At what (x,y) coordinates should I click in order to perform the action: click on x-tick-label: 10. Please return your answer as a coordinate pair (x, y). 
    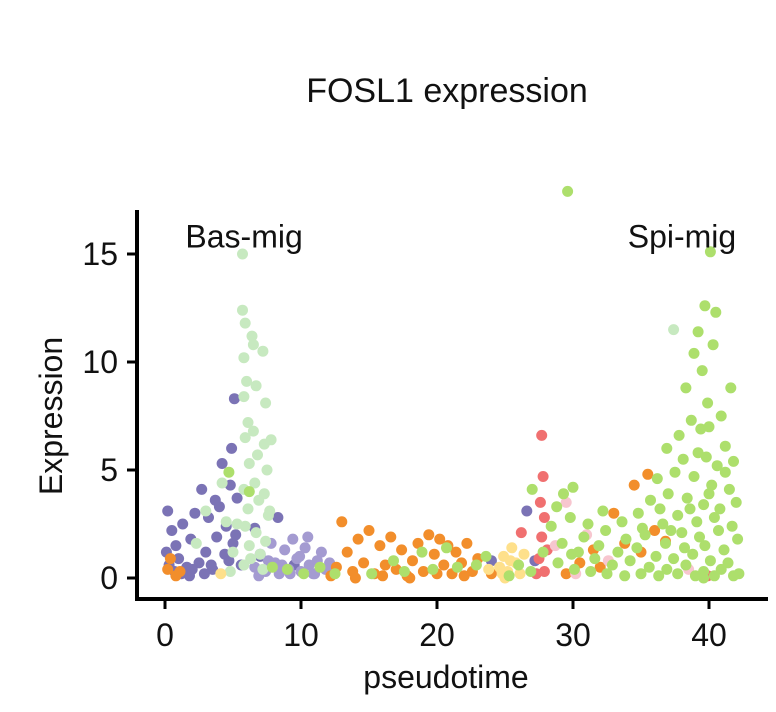
    Looking at the image, I should click on (301, 635).